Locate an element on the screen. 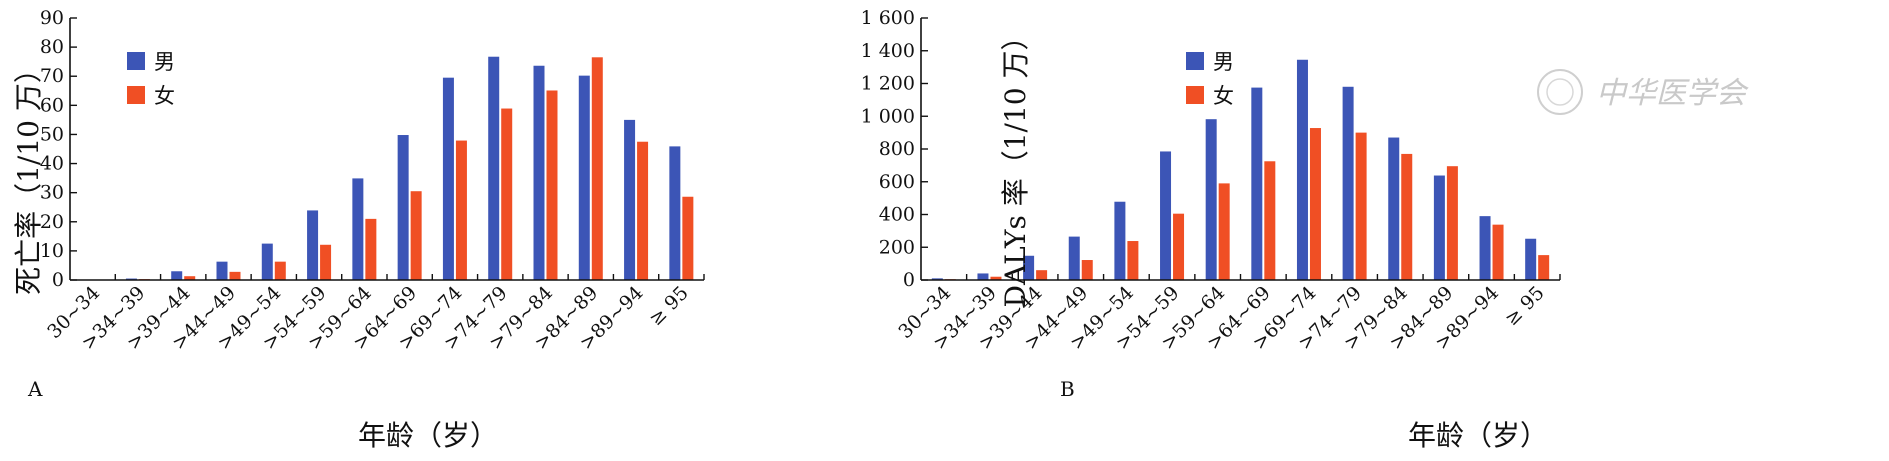 Image resolution: width=1889 pixels, height=461 pixels. panel-b-y-axis: 0 200 400 600 800 1 000 1 200 1 400 1 600 is located at coordinates (894, 149).